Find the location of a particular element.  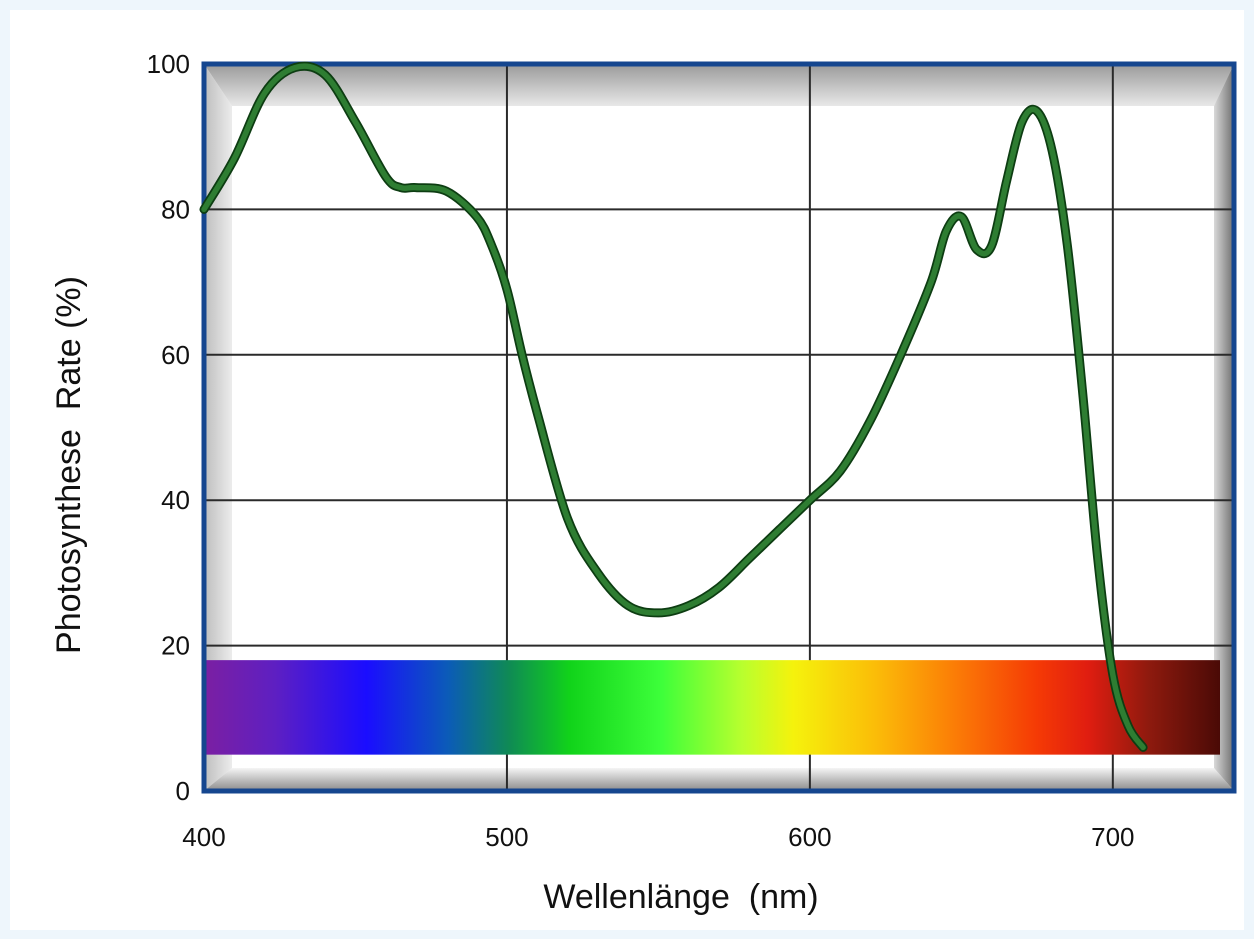

x-tick-label: 500 is located at coordinates (506, 837).